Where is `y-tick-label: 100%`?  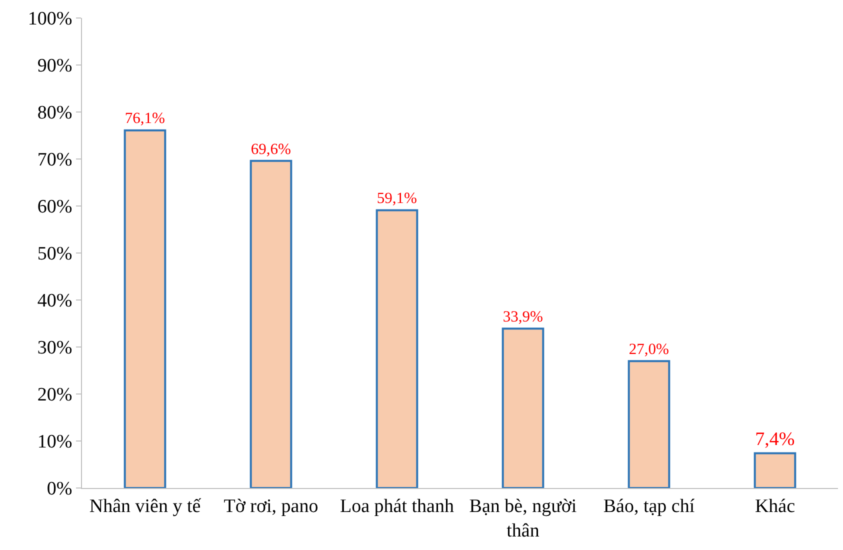 y-tick-label: 100% is located at coordinates (50, 19).